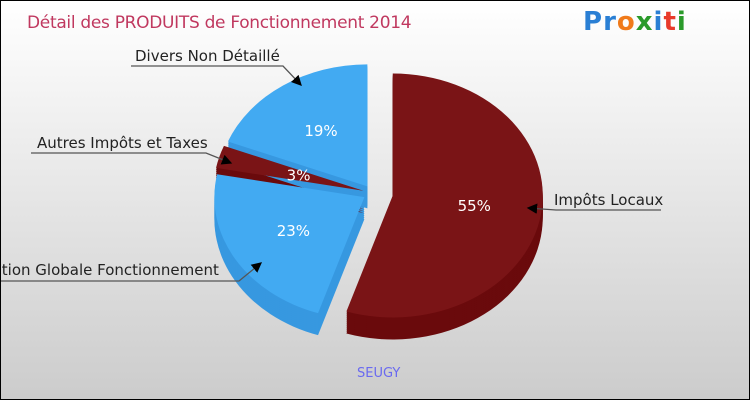 This screenshot has height=400, width=750. I want to click on logo-letter: x, so click(644, 22).